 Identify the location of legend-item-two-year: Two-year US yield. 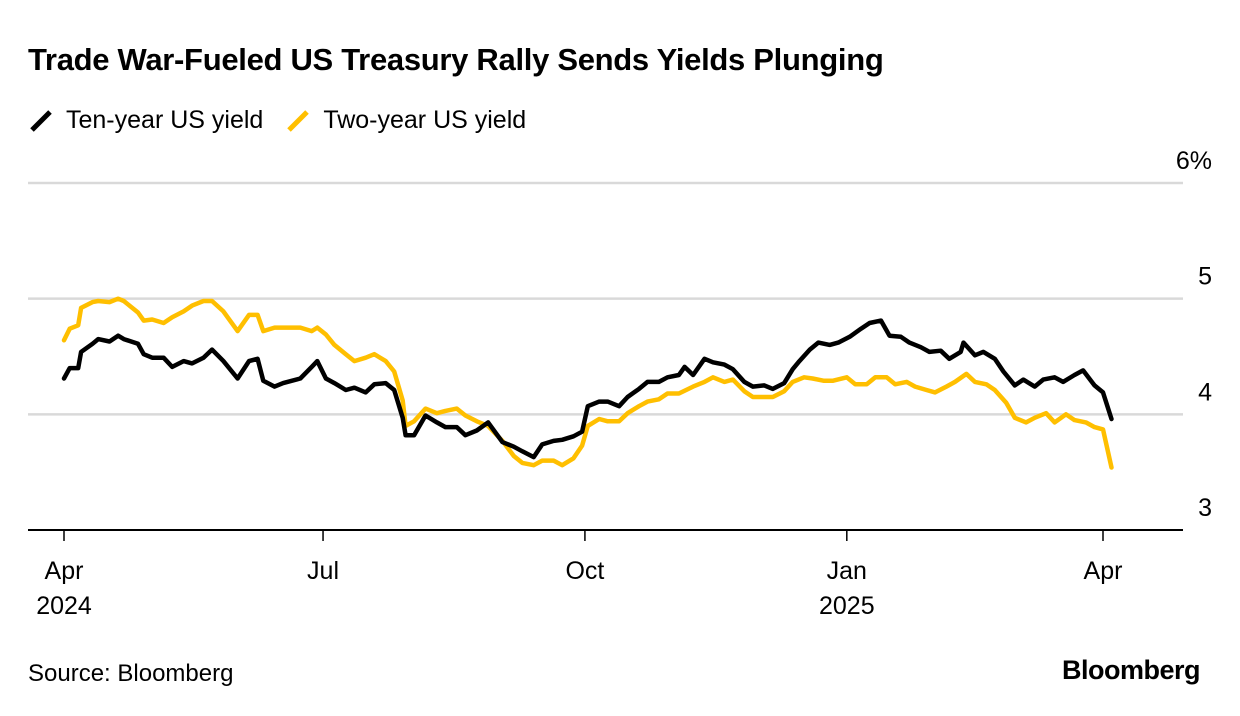
(405, 120).